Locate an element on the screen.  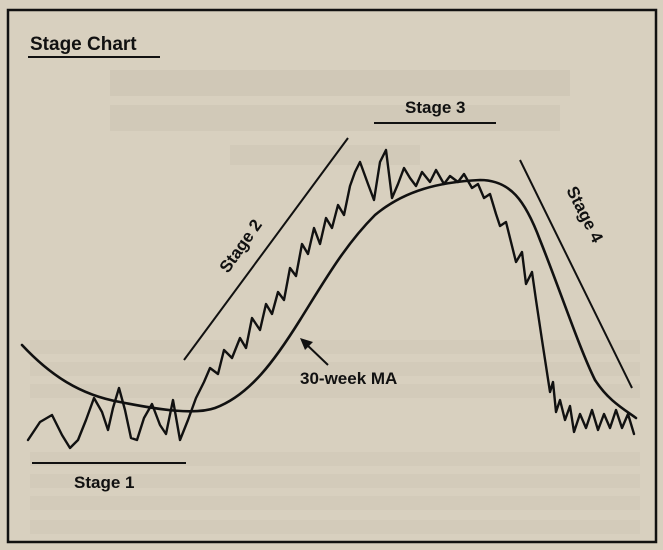
ma-pointer-arrowhead is located at coordinates (306, 344).